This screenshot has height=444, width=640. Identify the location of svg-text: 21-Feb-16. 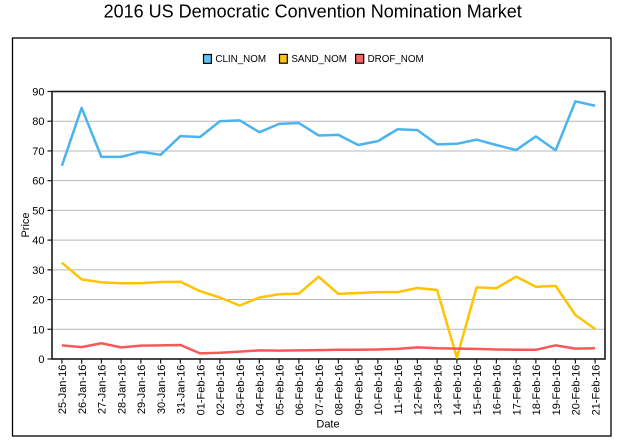
(596, 390).